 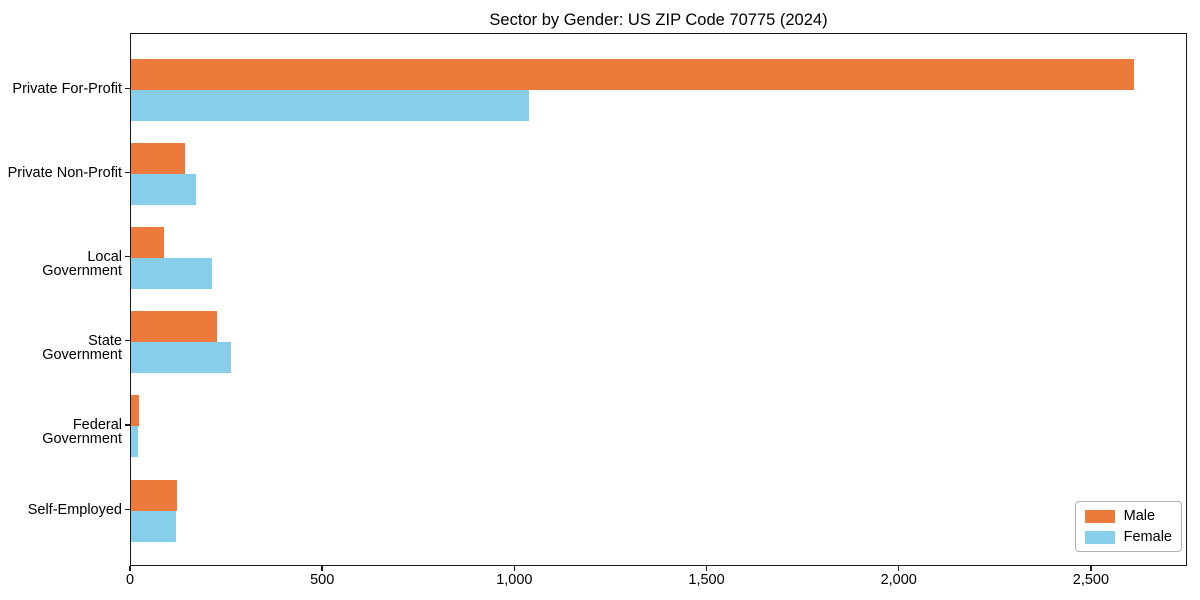 I want to click on x-tick-label: 0, so click(x=130, y=580).